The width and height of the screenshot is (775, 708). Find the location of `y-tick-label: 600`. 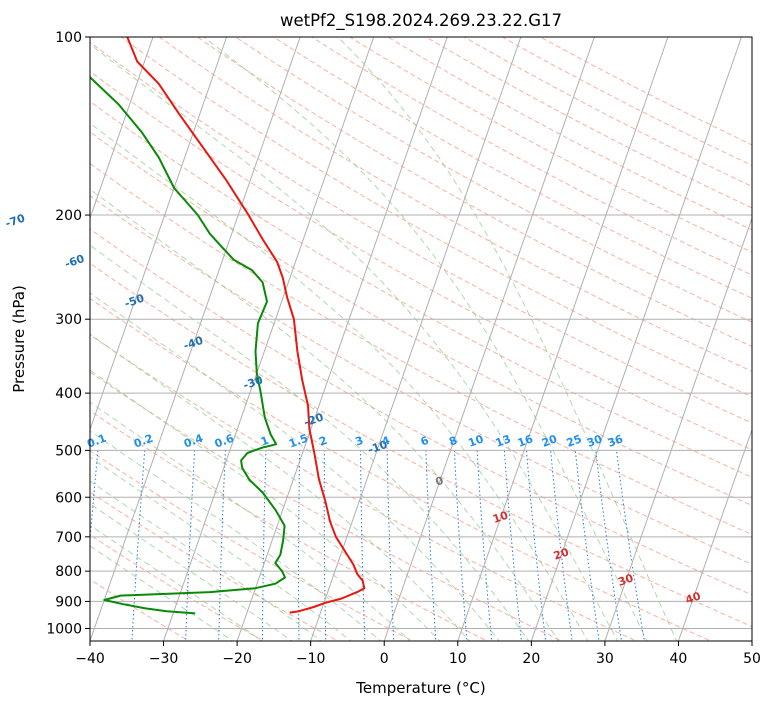

y-tick-label: 600 is located at coordinates (68, 498).